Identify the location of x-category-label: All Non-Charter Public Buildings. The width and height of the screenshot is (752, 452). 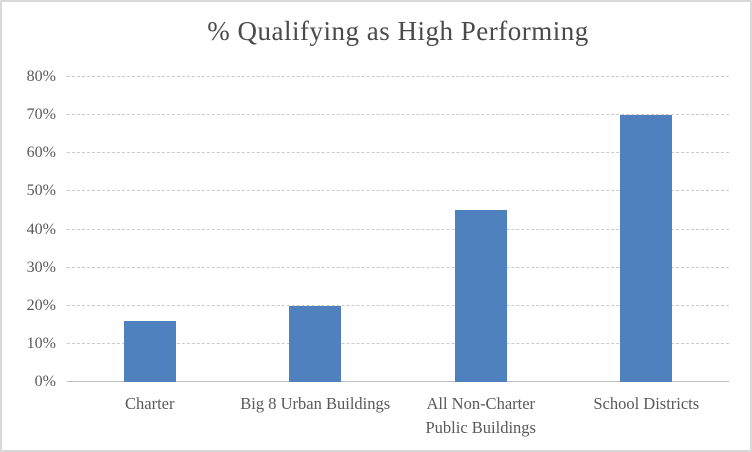
(480, 415).